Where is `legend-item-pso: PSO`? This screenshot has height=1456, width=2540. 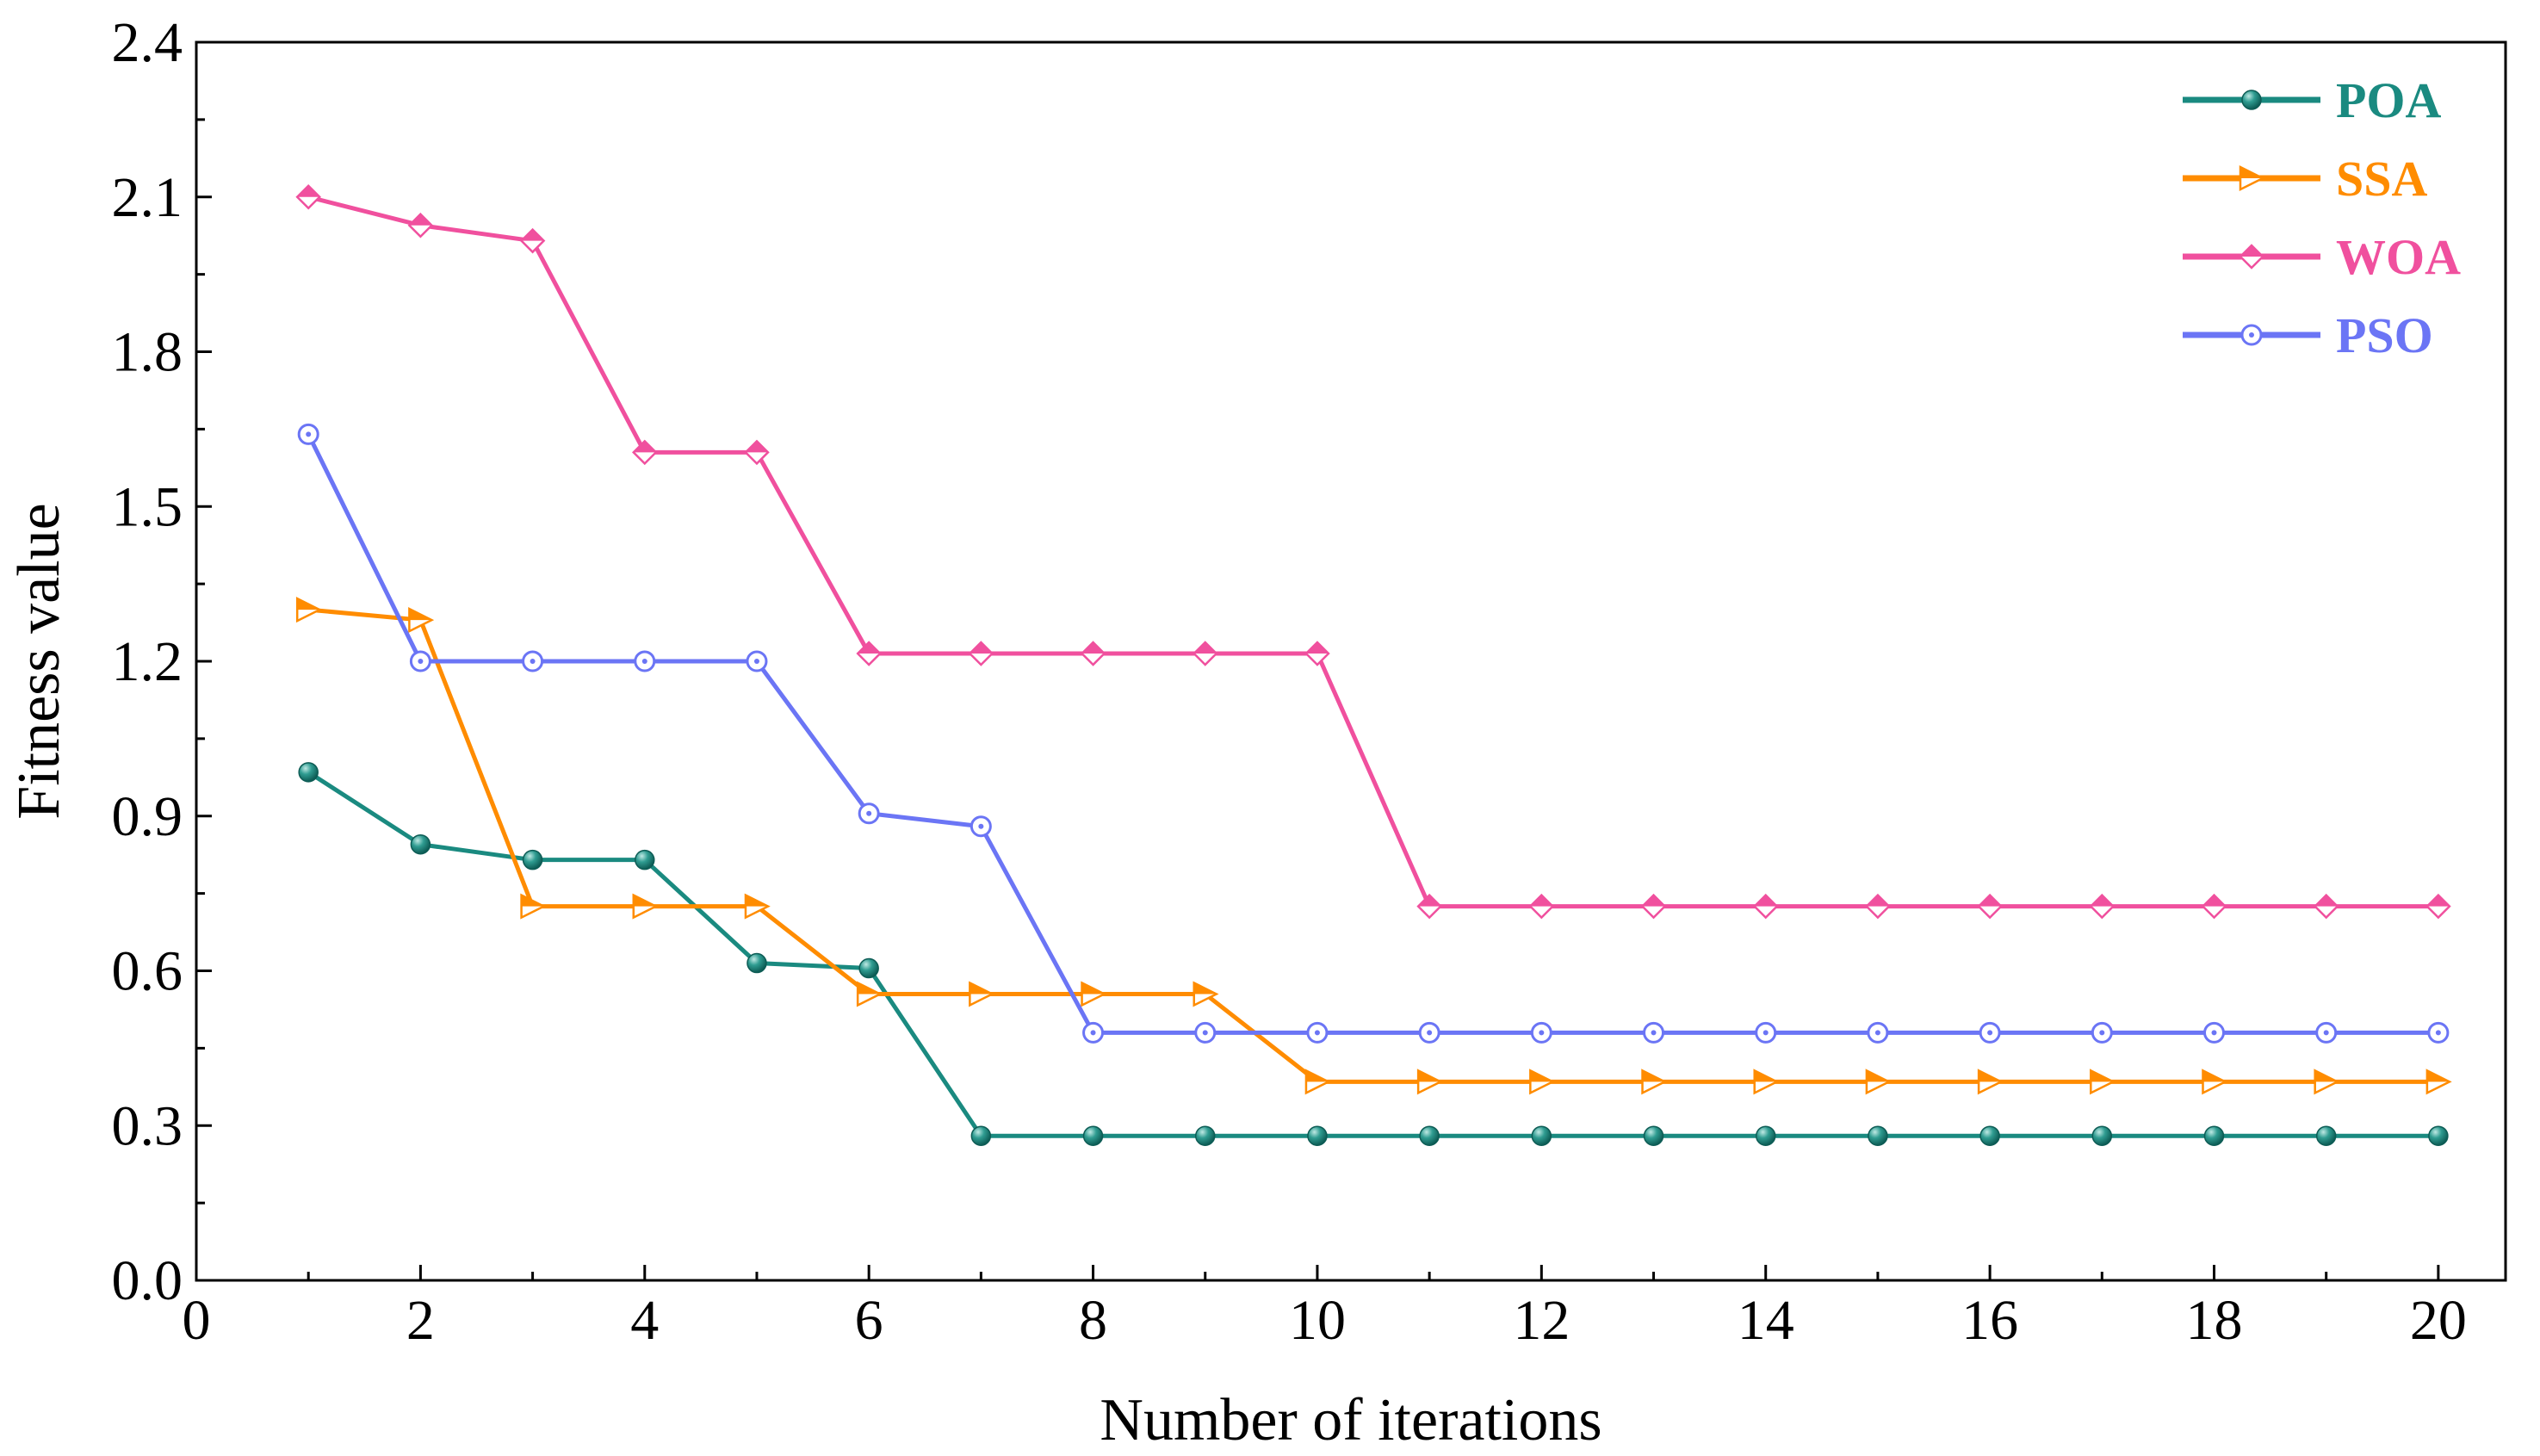
legend-item-pso: PSO is located at coordinates (2308, 335).